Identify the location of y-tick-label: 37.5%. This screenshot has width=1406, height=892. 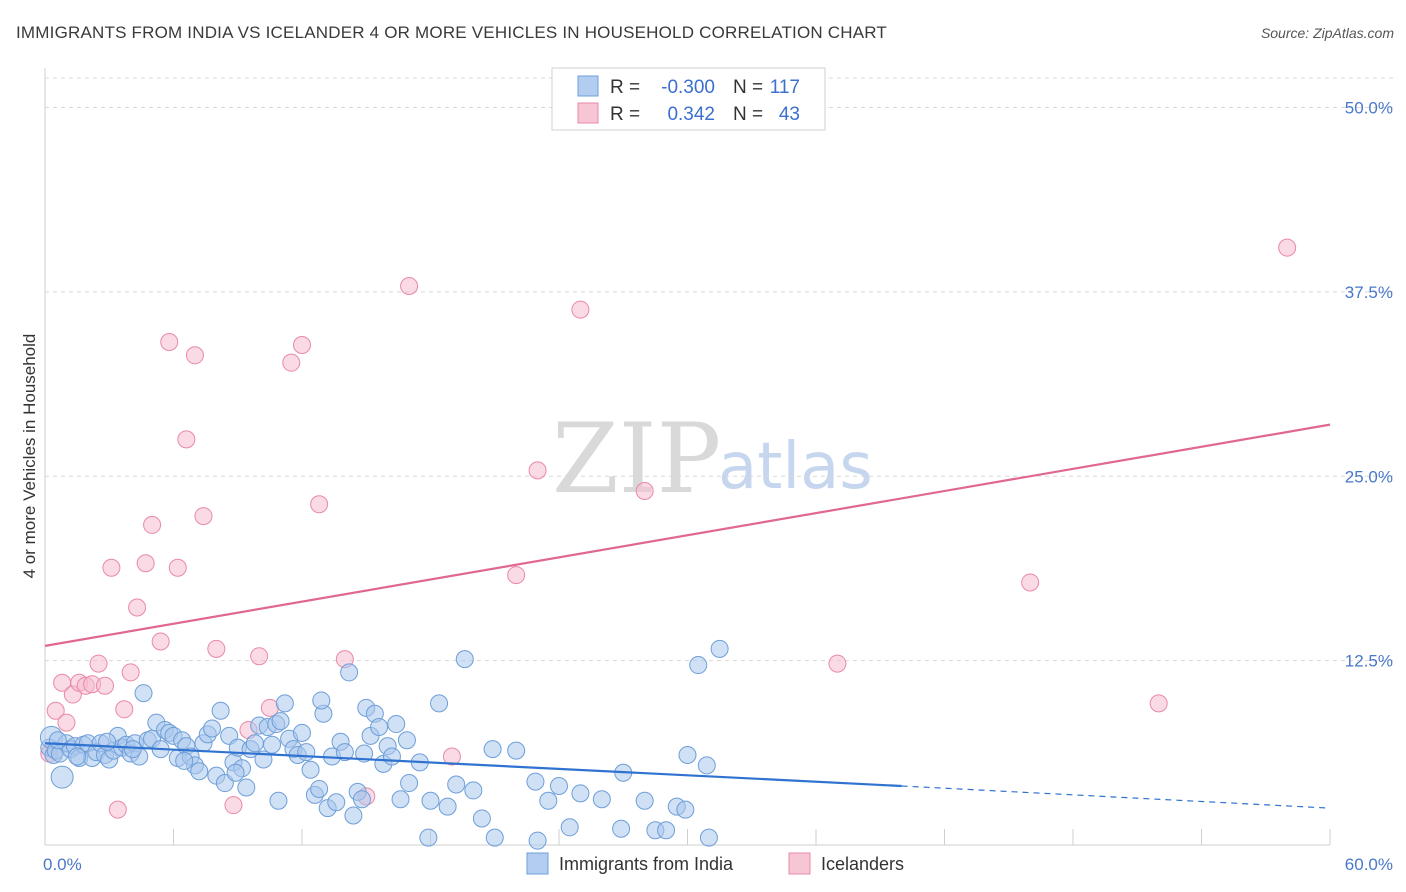
(1369, 292).